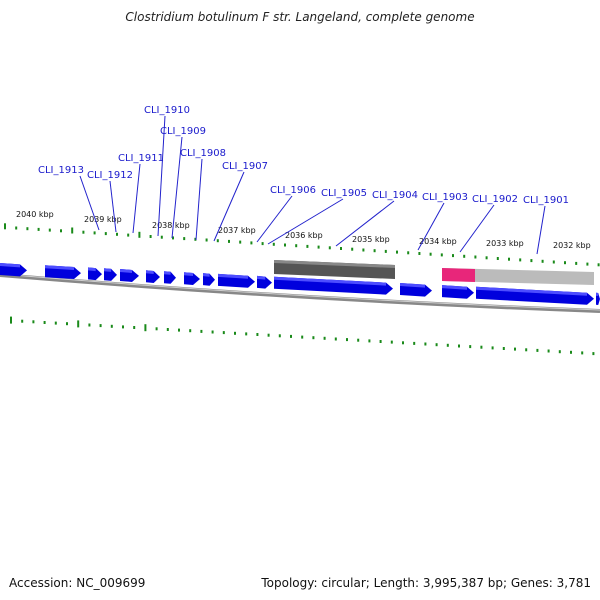 This screenshot has width=600, height=600. What do you see at coordinates (171, 225) in the screenshot?
I see `scale-label: 2038 kbp` at bounding box center [171, 225].